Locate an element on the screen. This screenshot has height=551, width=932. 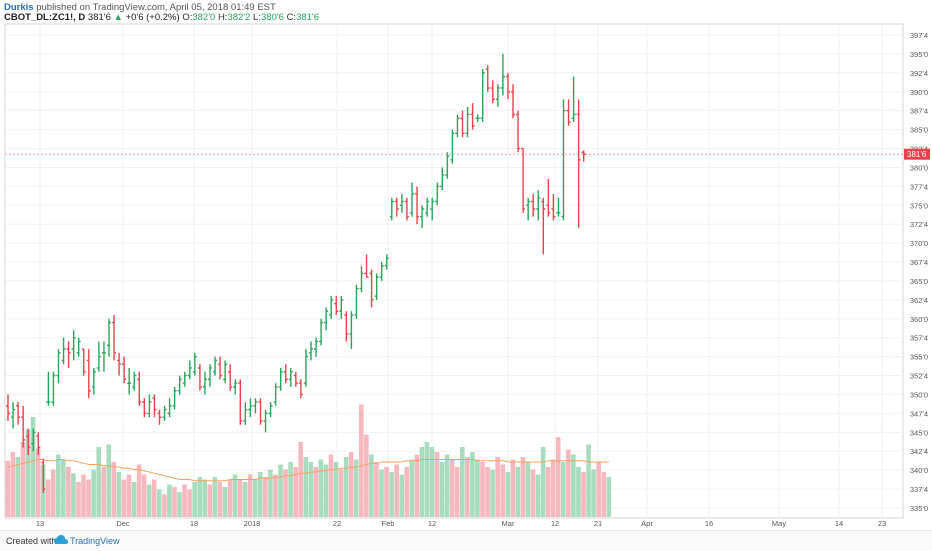
last-price-badge is located at coordinates (917, 154).